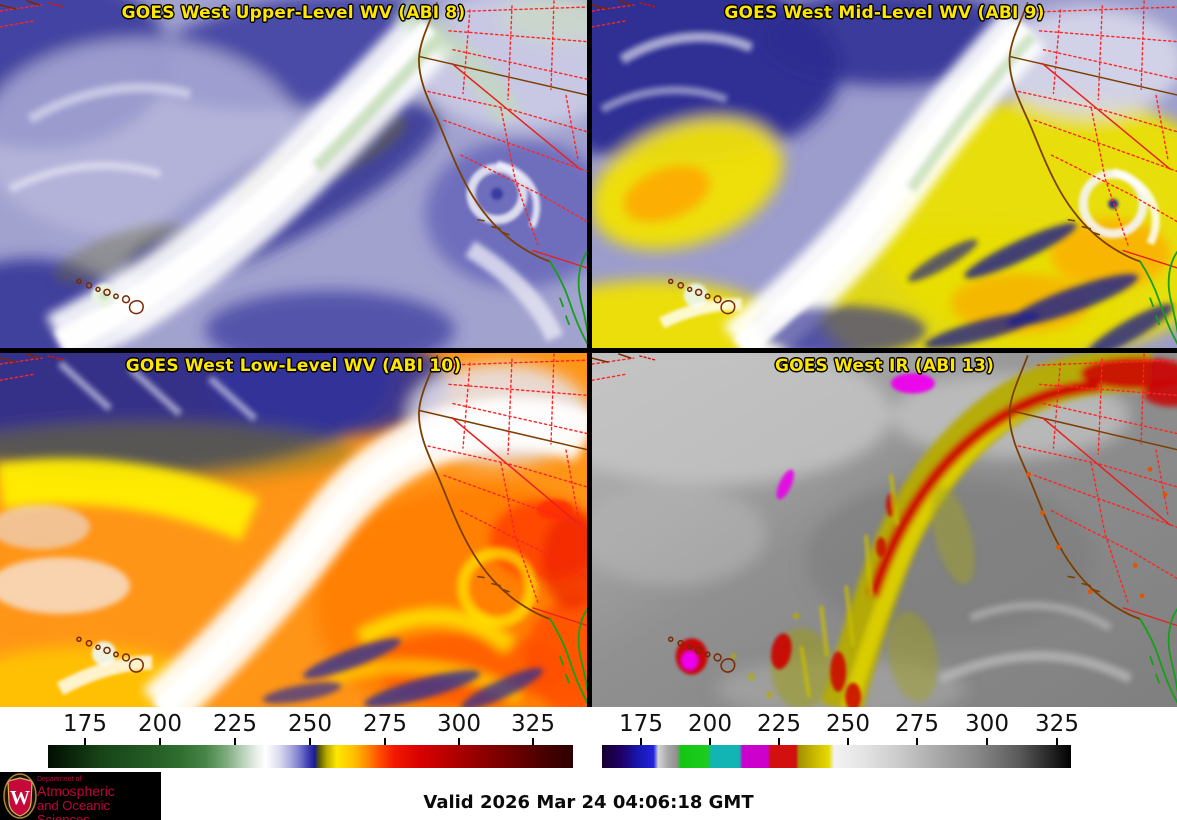 The width and height of the screenshot is (1177, 820). I want to click on panel-title-upper-wv: GOES West Upper-Level WV (ABI 8), so click(293, 13).